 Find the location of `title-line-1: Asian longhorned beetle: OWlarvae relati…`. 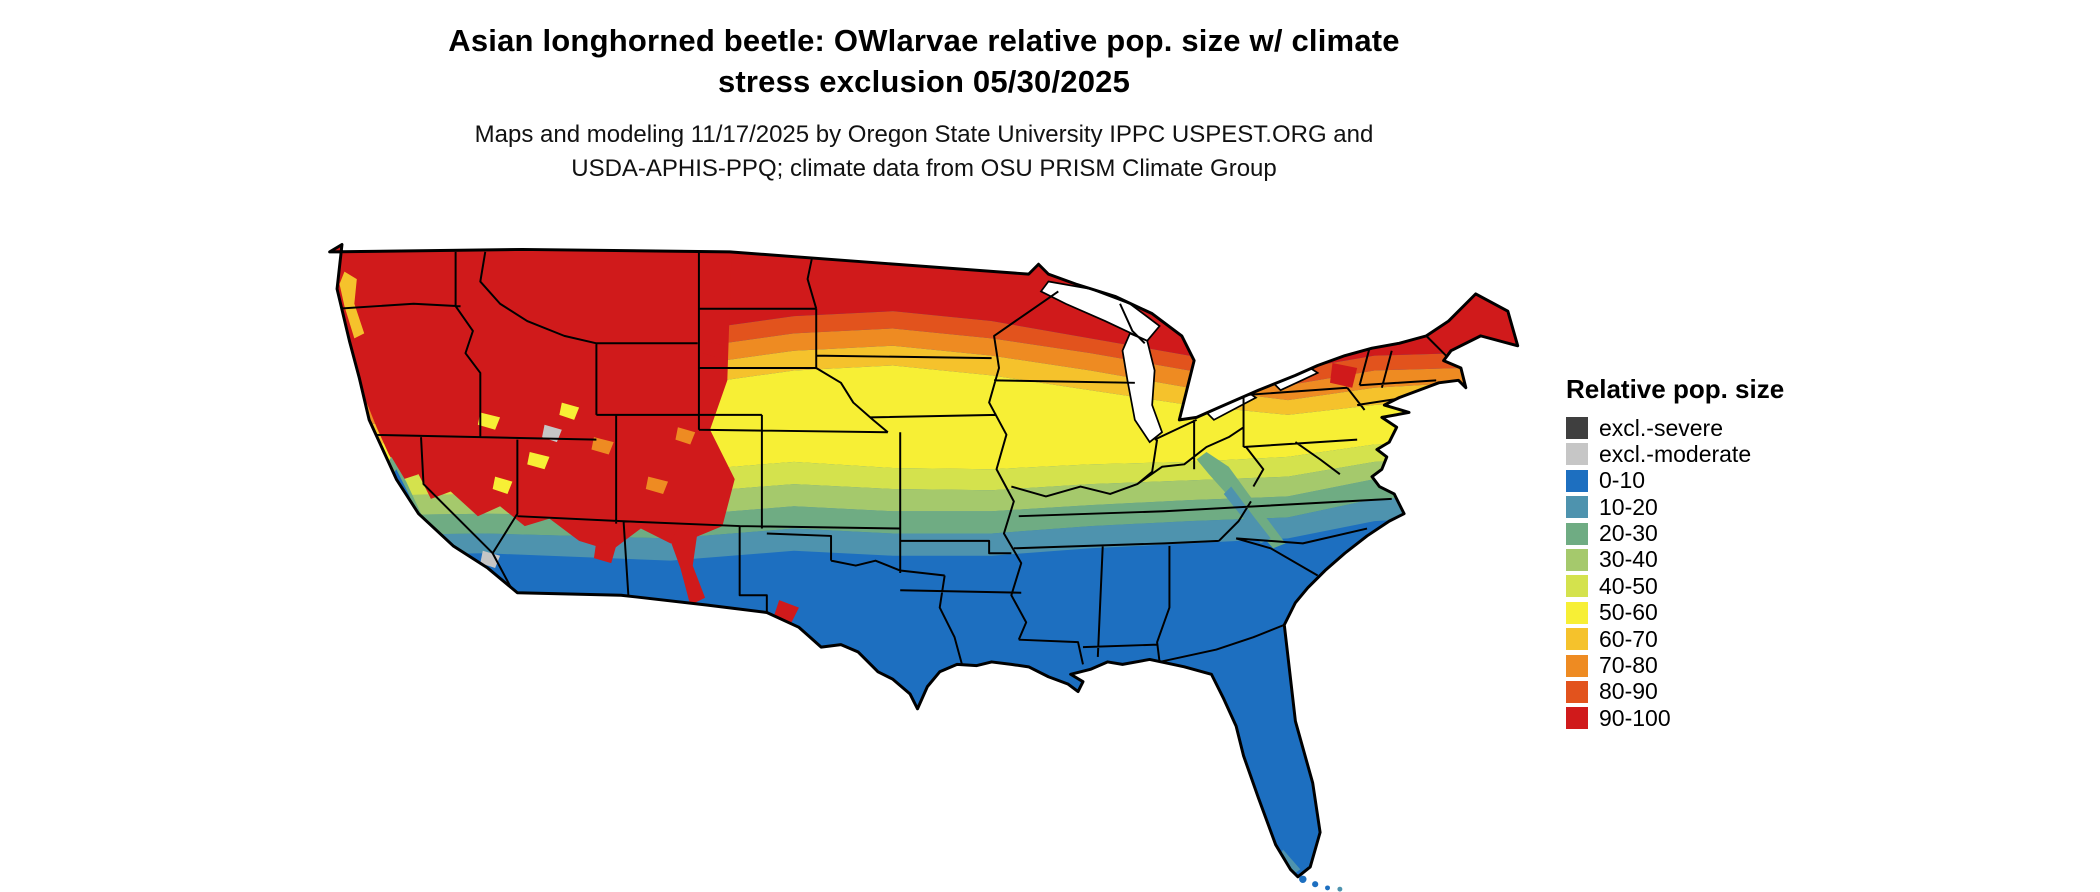

title-line-1: Asian longhorned beetle: OWlarvae relati… is located at coordinates (924, 40).